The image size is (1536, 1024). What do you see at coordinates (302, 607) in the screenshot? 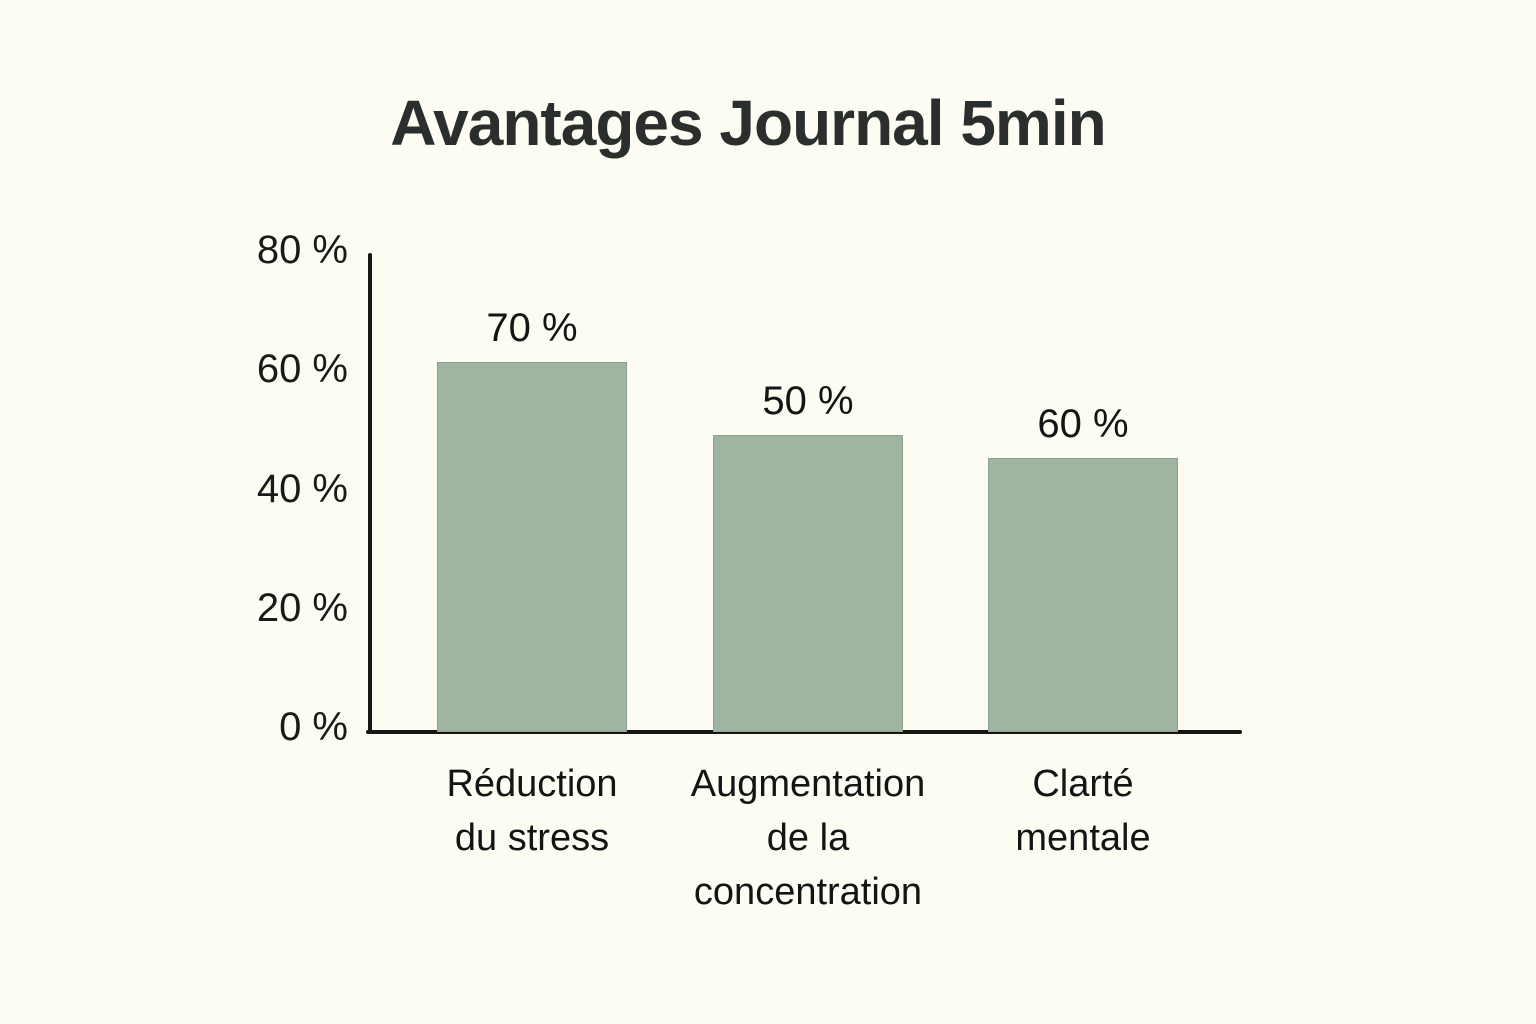
I see `y-tick-label: 20 %` at bounding box center [302, 607].